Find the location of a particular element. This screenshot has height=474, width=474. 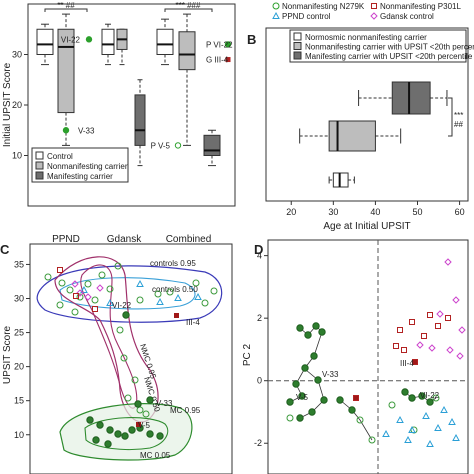

panel-a-point-label: P VI-22 is located at coordinates (219, 44).